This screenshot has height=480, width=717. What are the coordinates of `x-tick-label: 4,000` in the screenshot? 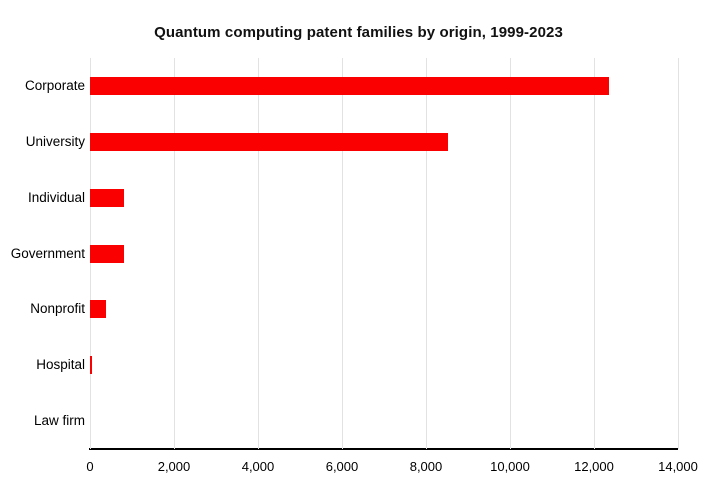 It's located at (258, 466).